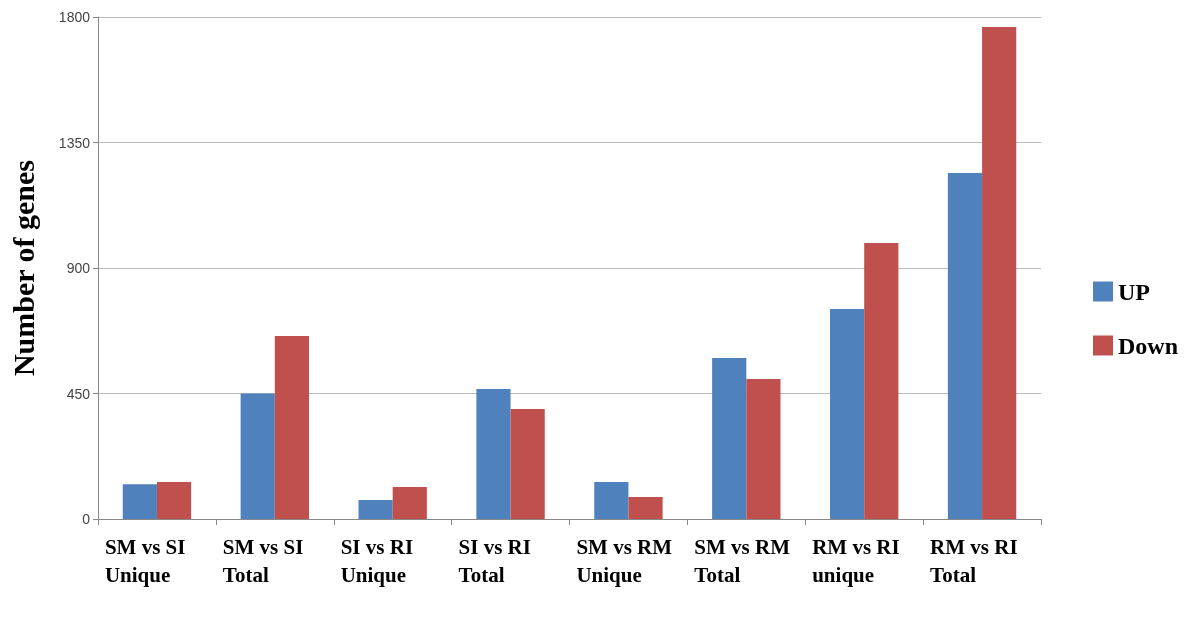  Describe the element at coordinates (86, 519) in the screenshot. I see `y-tick-label: 0` at that location.